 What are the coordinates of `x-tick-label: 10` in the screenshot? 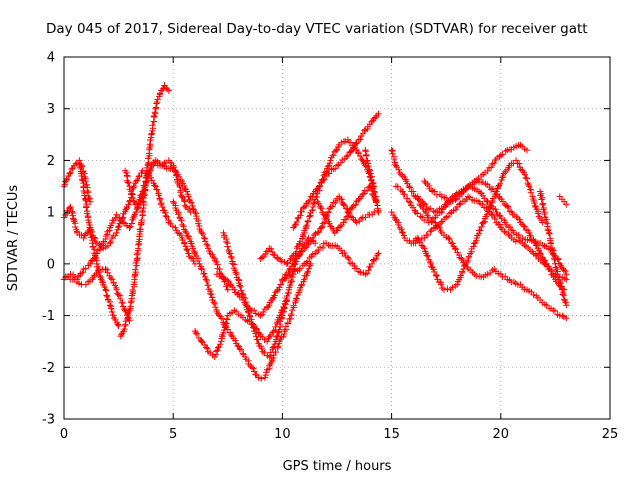 It's located at (282, 434).